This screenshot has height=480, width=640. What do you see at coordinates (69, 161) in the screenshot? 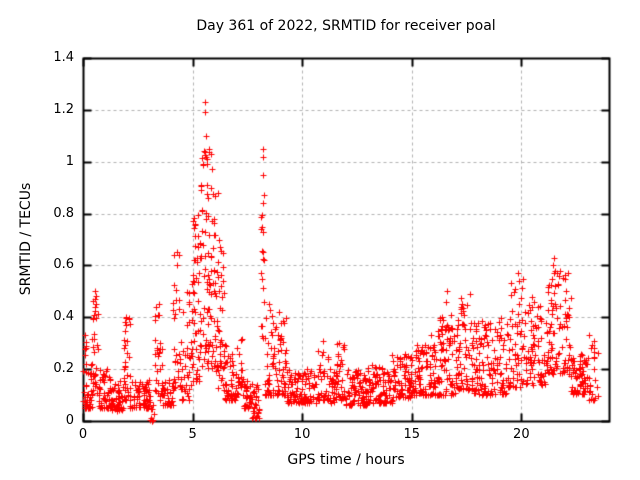
I see `y-tick-label: 1` at bounding box center [69, 161].